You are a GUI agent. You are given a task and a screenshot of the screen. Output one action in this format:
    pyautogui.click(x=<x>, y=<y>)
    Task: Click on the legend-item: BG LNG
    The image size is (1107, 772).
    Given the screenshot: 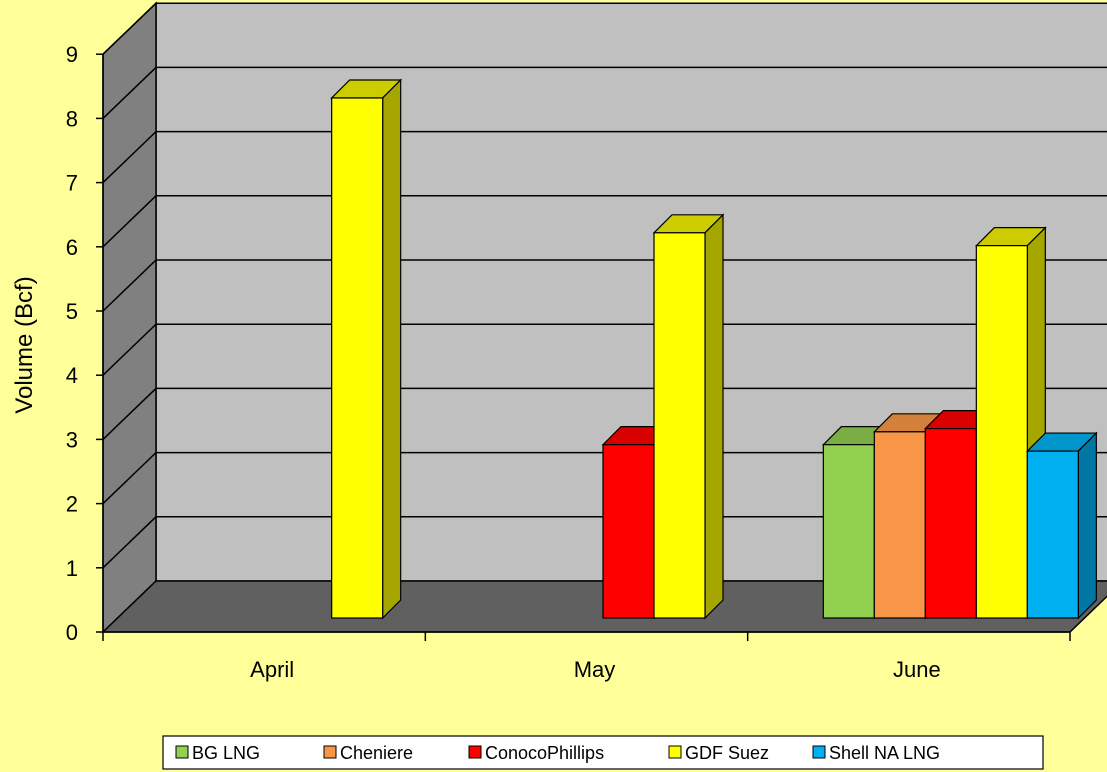 What is the action you would take?
    pyautogui.click(x=217, y=753)
    